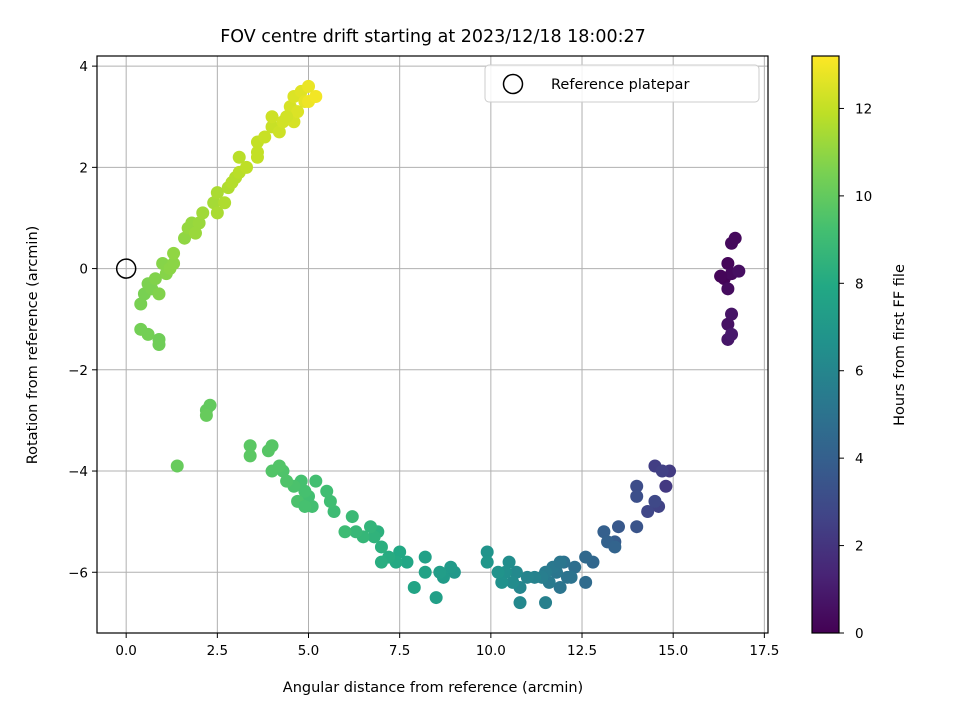 The height and width of the screenshot is (720, 960). I want to click on x-tick-label: 12.5, so click(582, 651).